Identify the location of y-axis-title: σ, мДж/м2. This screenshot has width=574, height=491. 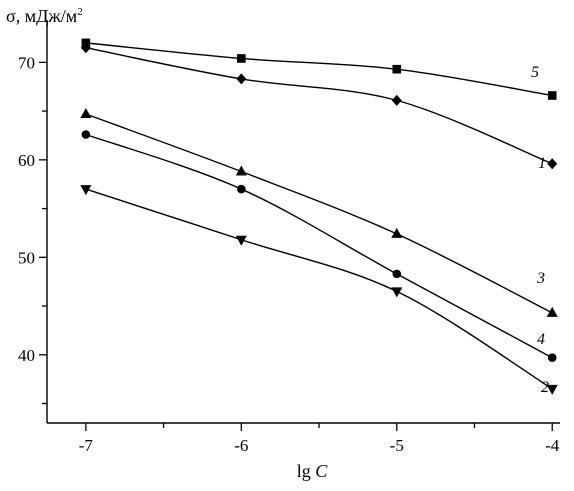
(44, 16).